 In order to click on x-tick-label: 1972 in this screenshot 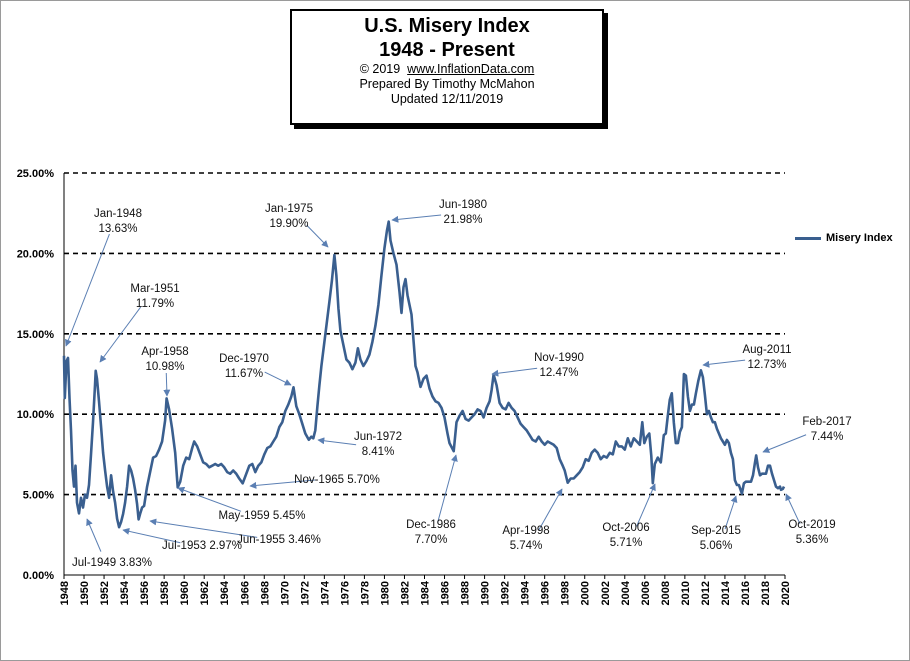, I will do `click(305, 593)`.